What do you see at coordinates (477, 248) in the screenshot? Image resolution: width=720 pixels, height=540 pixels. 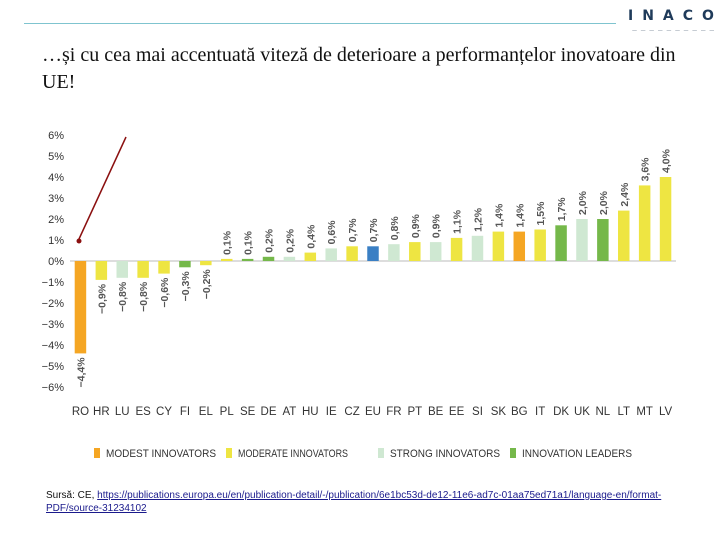 I see `bar-si` at bounding box center [477, 248].